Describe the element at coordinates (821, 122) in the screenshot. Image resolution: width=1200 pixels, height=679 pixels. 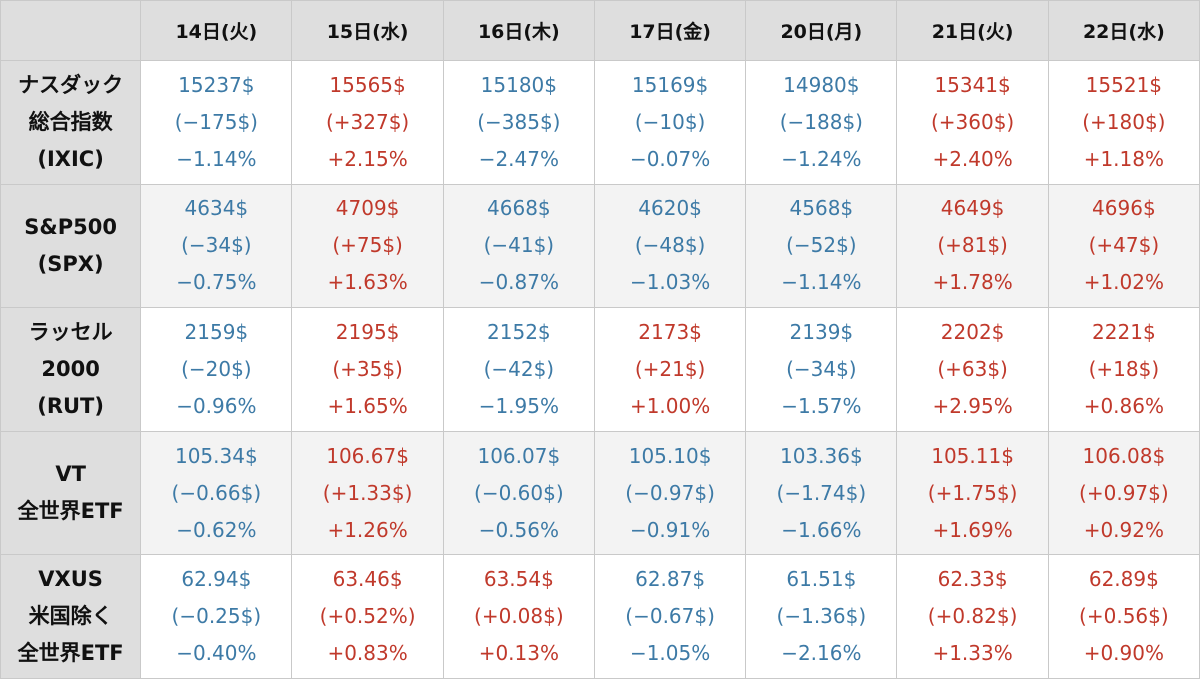
I see `value-cell: 14980$ (−188$) −1.24%` at that location.